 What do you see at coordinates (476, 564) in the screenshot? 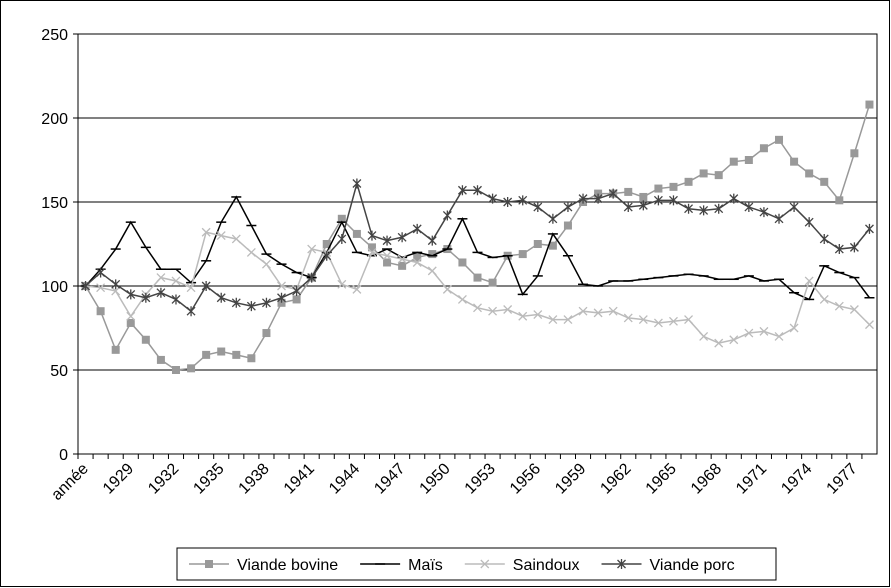
I see `legend: Viande bovine Maïs Saindoux Viande porc` at bounding box center [476, 564].